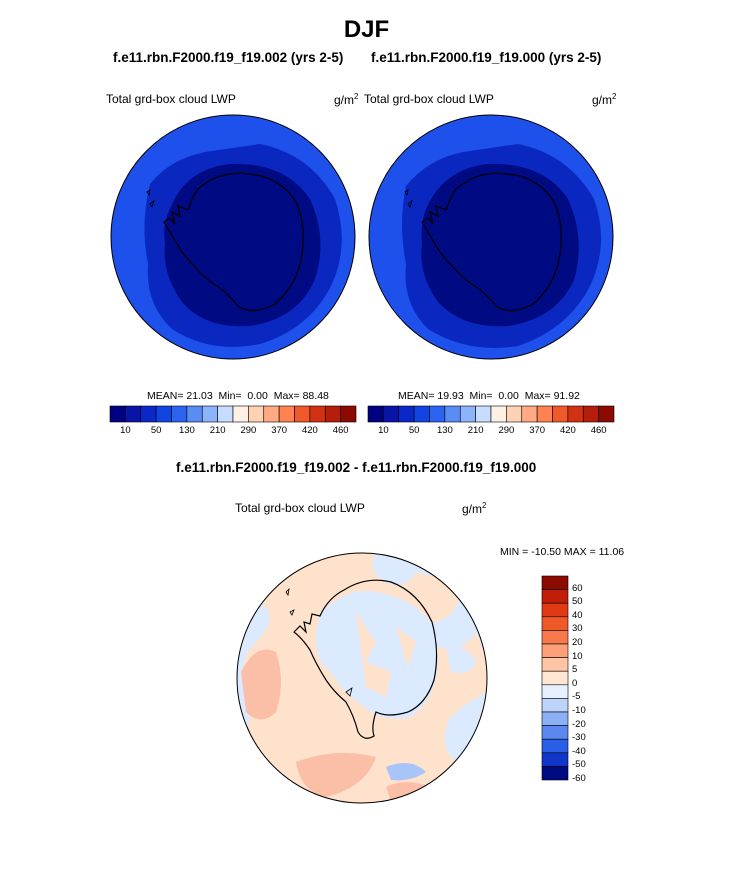  I want to click on diff-colorbar-tick-label: 0, so click(575, 683).